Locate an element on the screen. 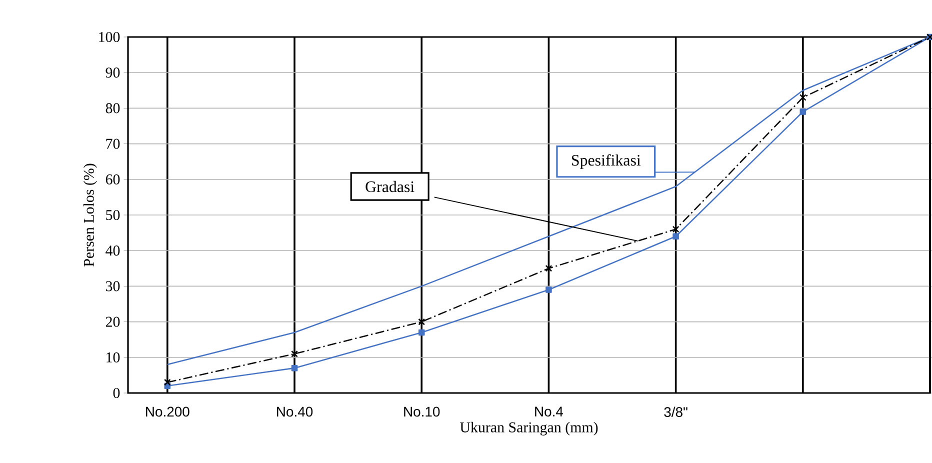 The width and height of the screenshot is (932, 463). x-tick-label: No.4 is located at coordinates (549, 411).